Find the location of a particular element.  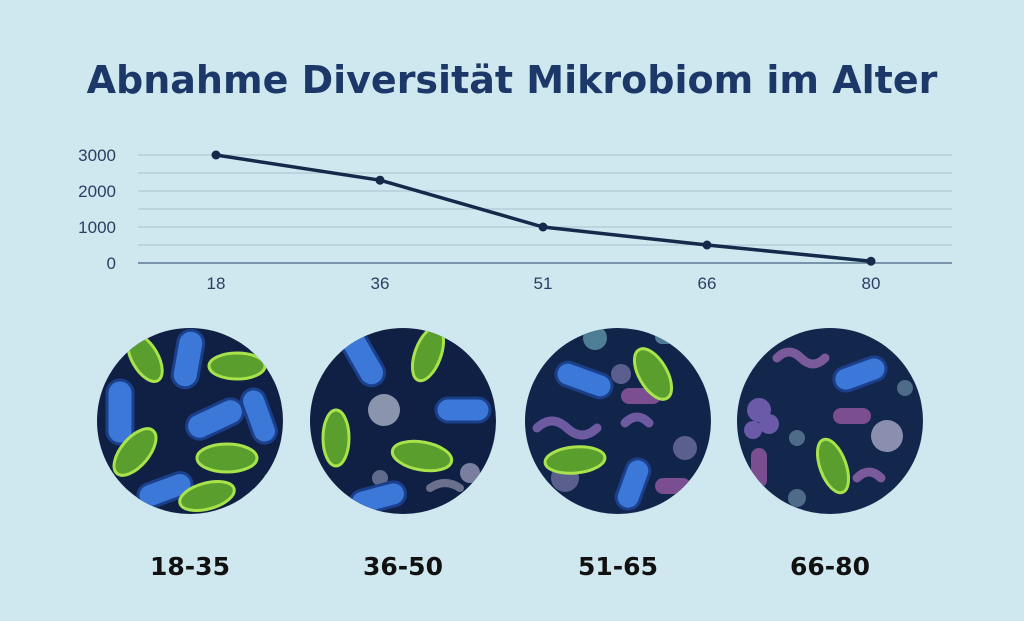

data-points is located at coordinates (543, 208).